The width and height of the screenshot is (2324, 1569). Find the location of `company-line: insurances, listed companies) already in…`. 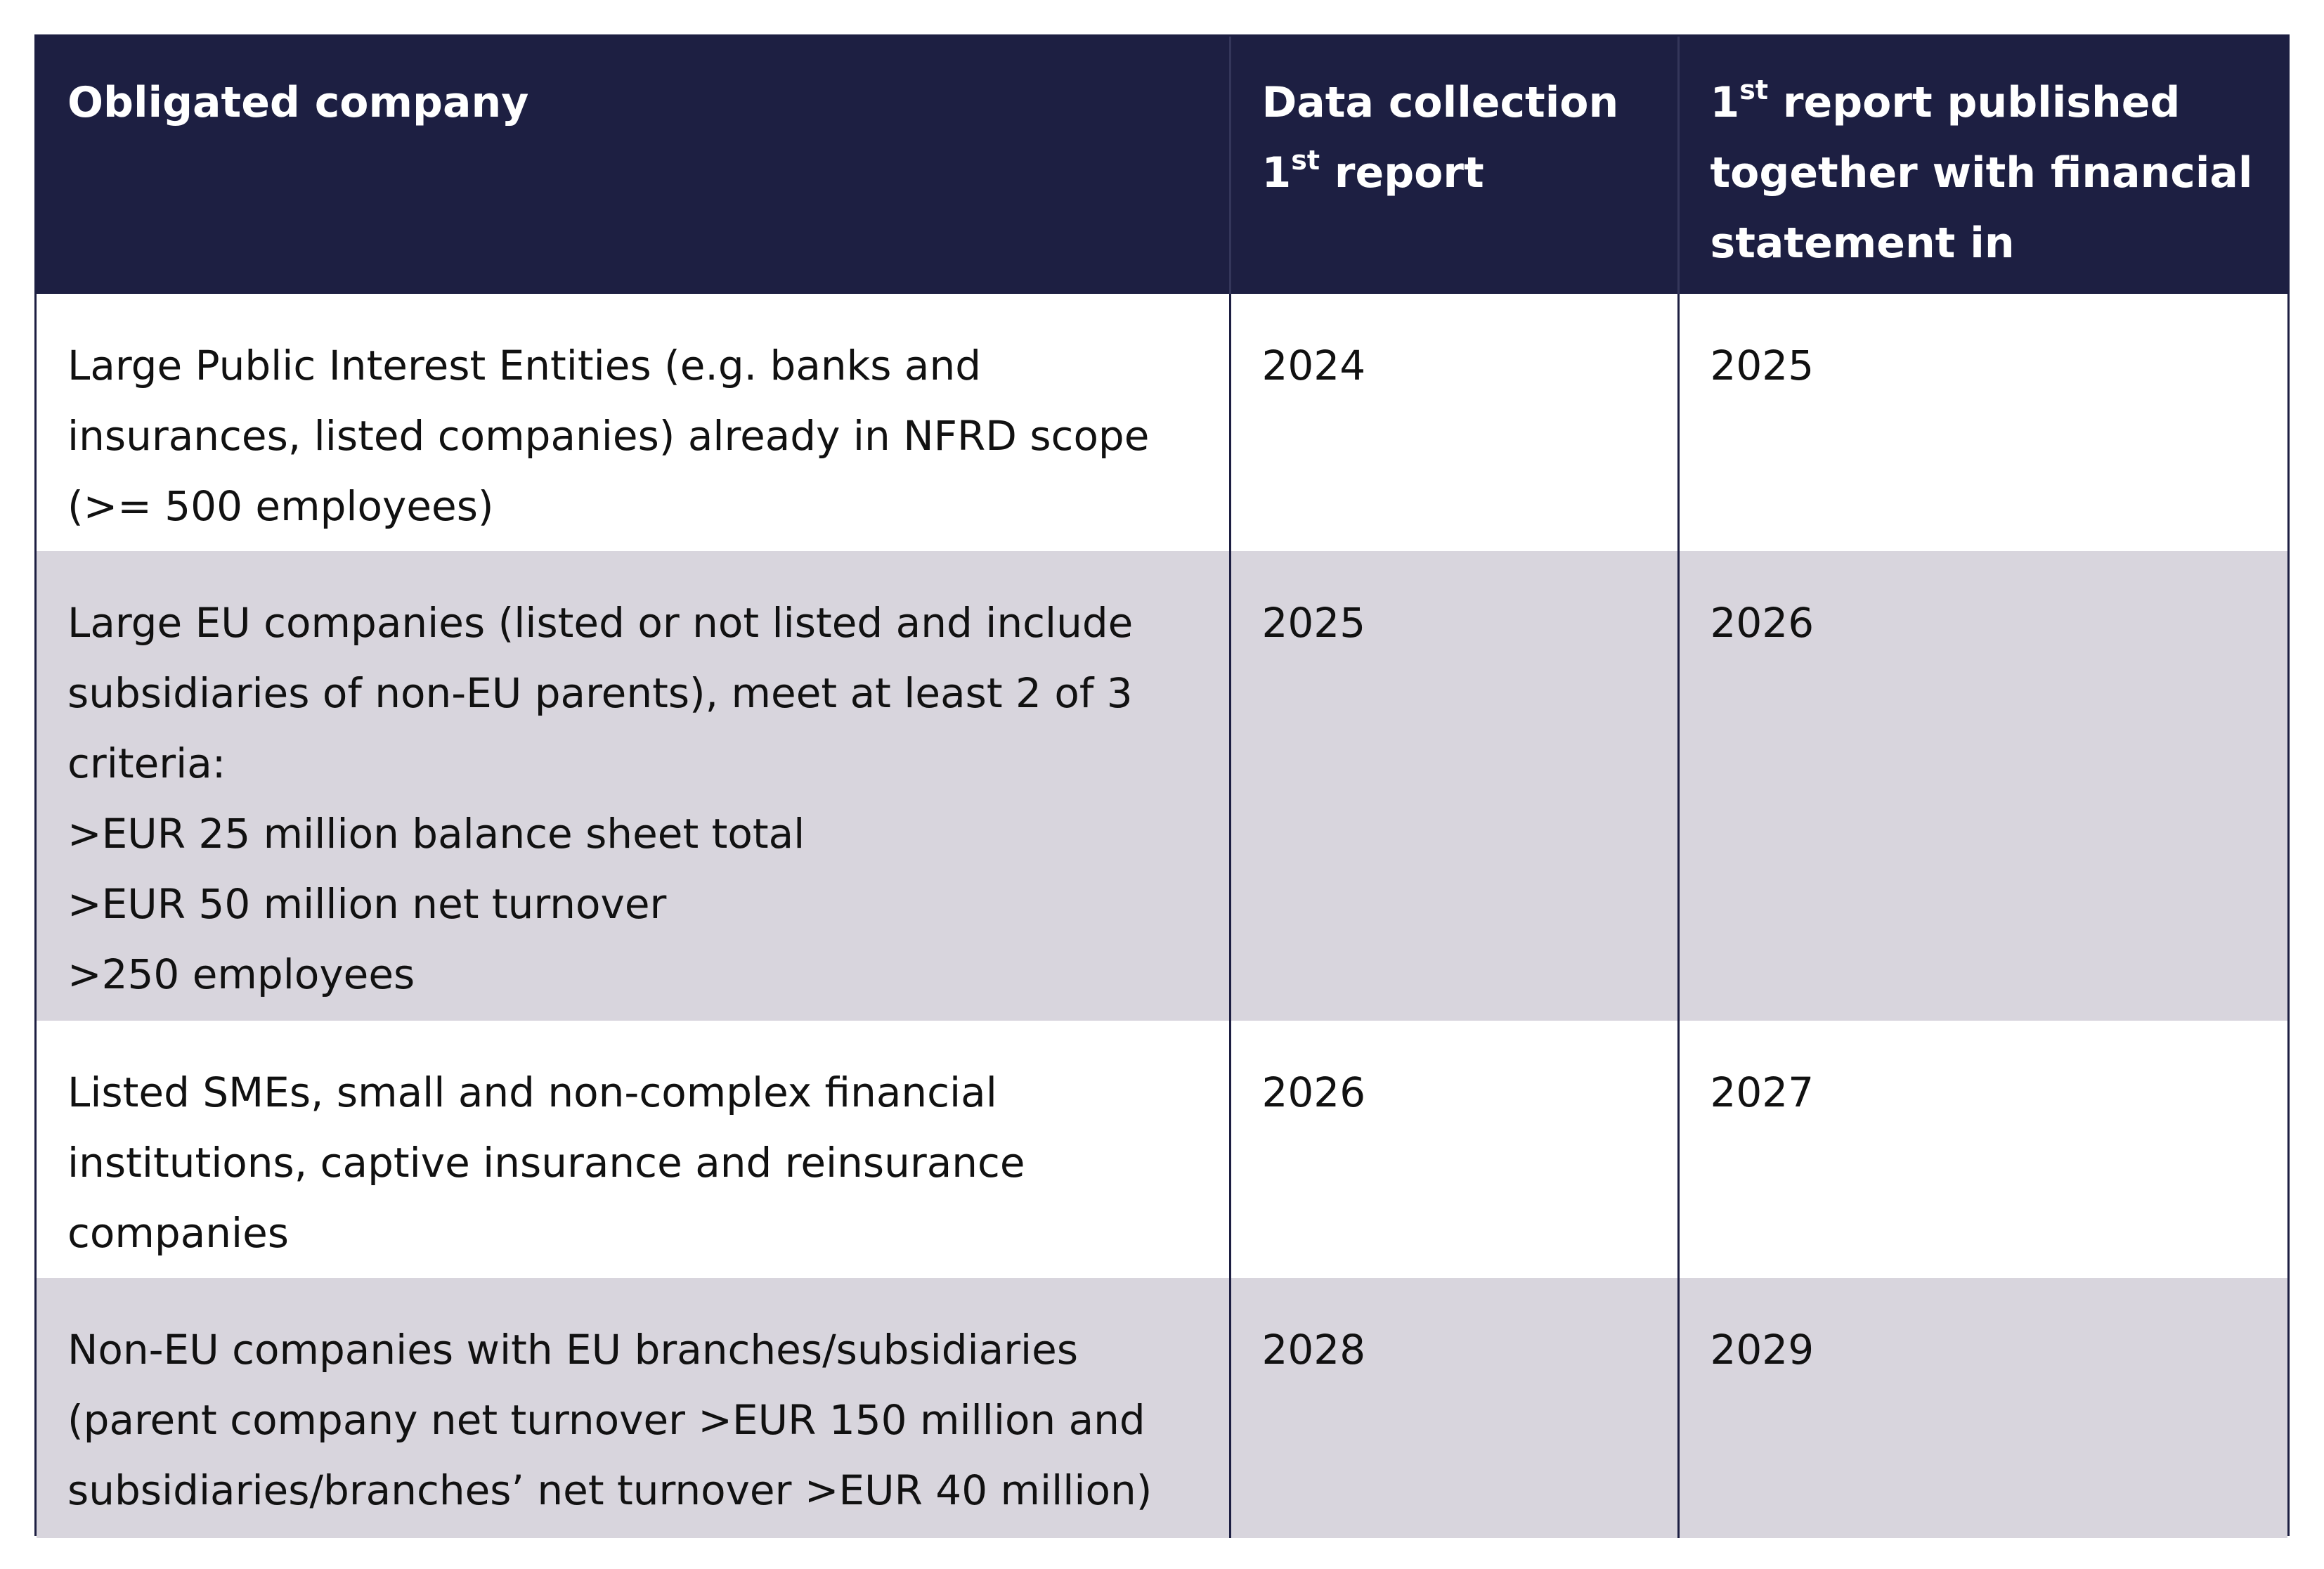

company-line: insurances, listed companies) already in… is located at coordinates (608, 436).